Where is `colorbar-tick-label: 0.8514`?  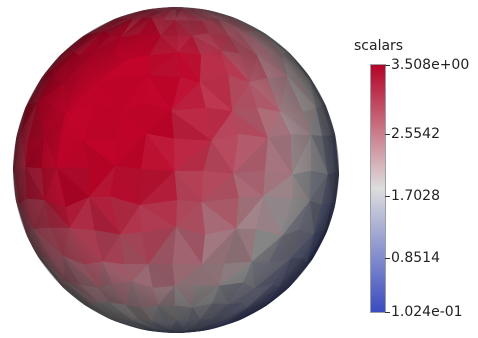
colorbar-tick-label: 0.8514 is located at coordinates (415, 257).